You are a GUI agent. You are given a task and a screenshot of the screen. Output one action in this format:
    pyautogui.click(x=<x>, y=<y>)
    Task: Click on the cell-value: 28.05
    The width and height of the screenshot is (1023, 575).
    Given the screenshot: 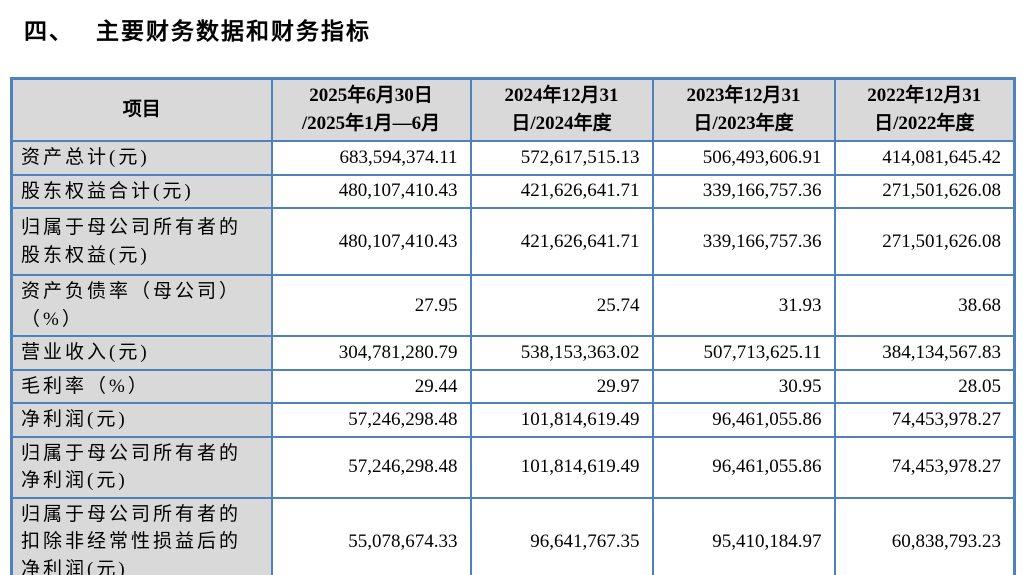 What is the action you would take?
    pyautogui.click(x=924, y=386)
    